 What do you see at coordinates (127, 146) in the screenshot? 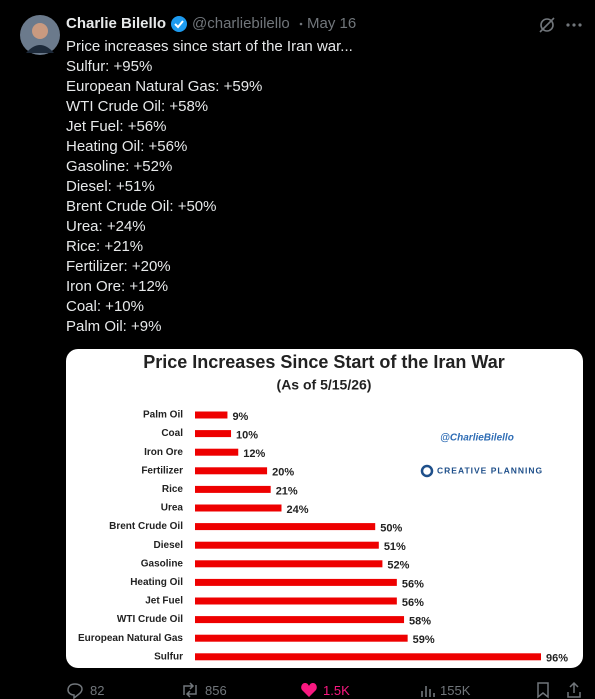
I see `tweet-line: Heating Oil: +56%` at bounding box center [127, 146].